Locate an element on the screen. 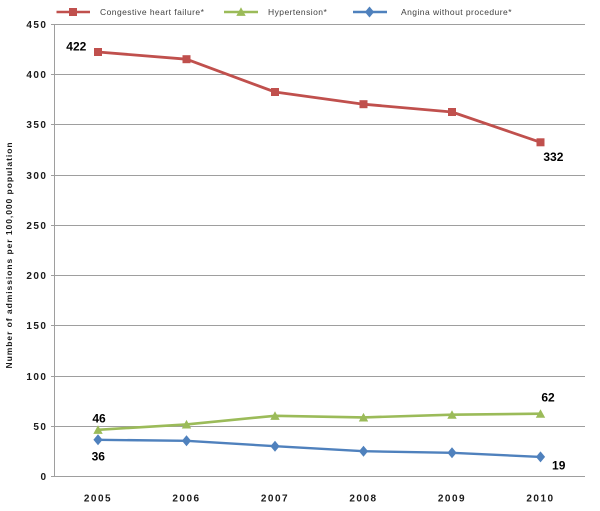 The height and width of the screenshot is (511, 600). svg-text: 50 is located at coordinates (40, 427).